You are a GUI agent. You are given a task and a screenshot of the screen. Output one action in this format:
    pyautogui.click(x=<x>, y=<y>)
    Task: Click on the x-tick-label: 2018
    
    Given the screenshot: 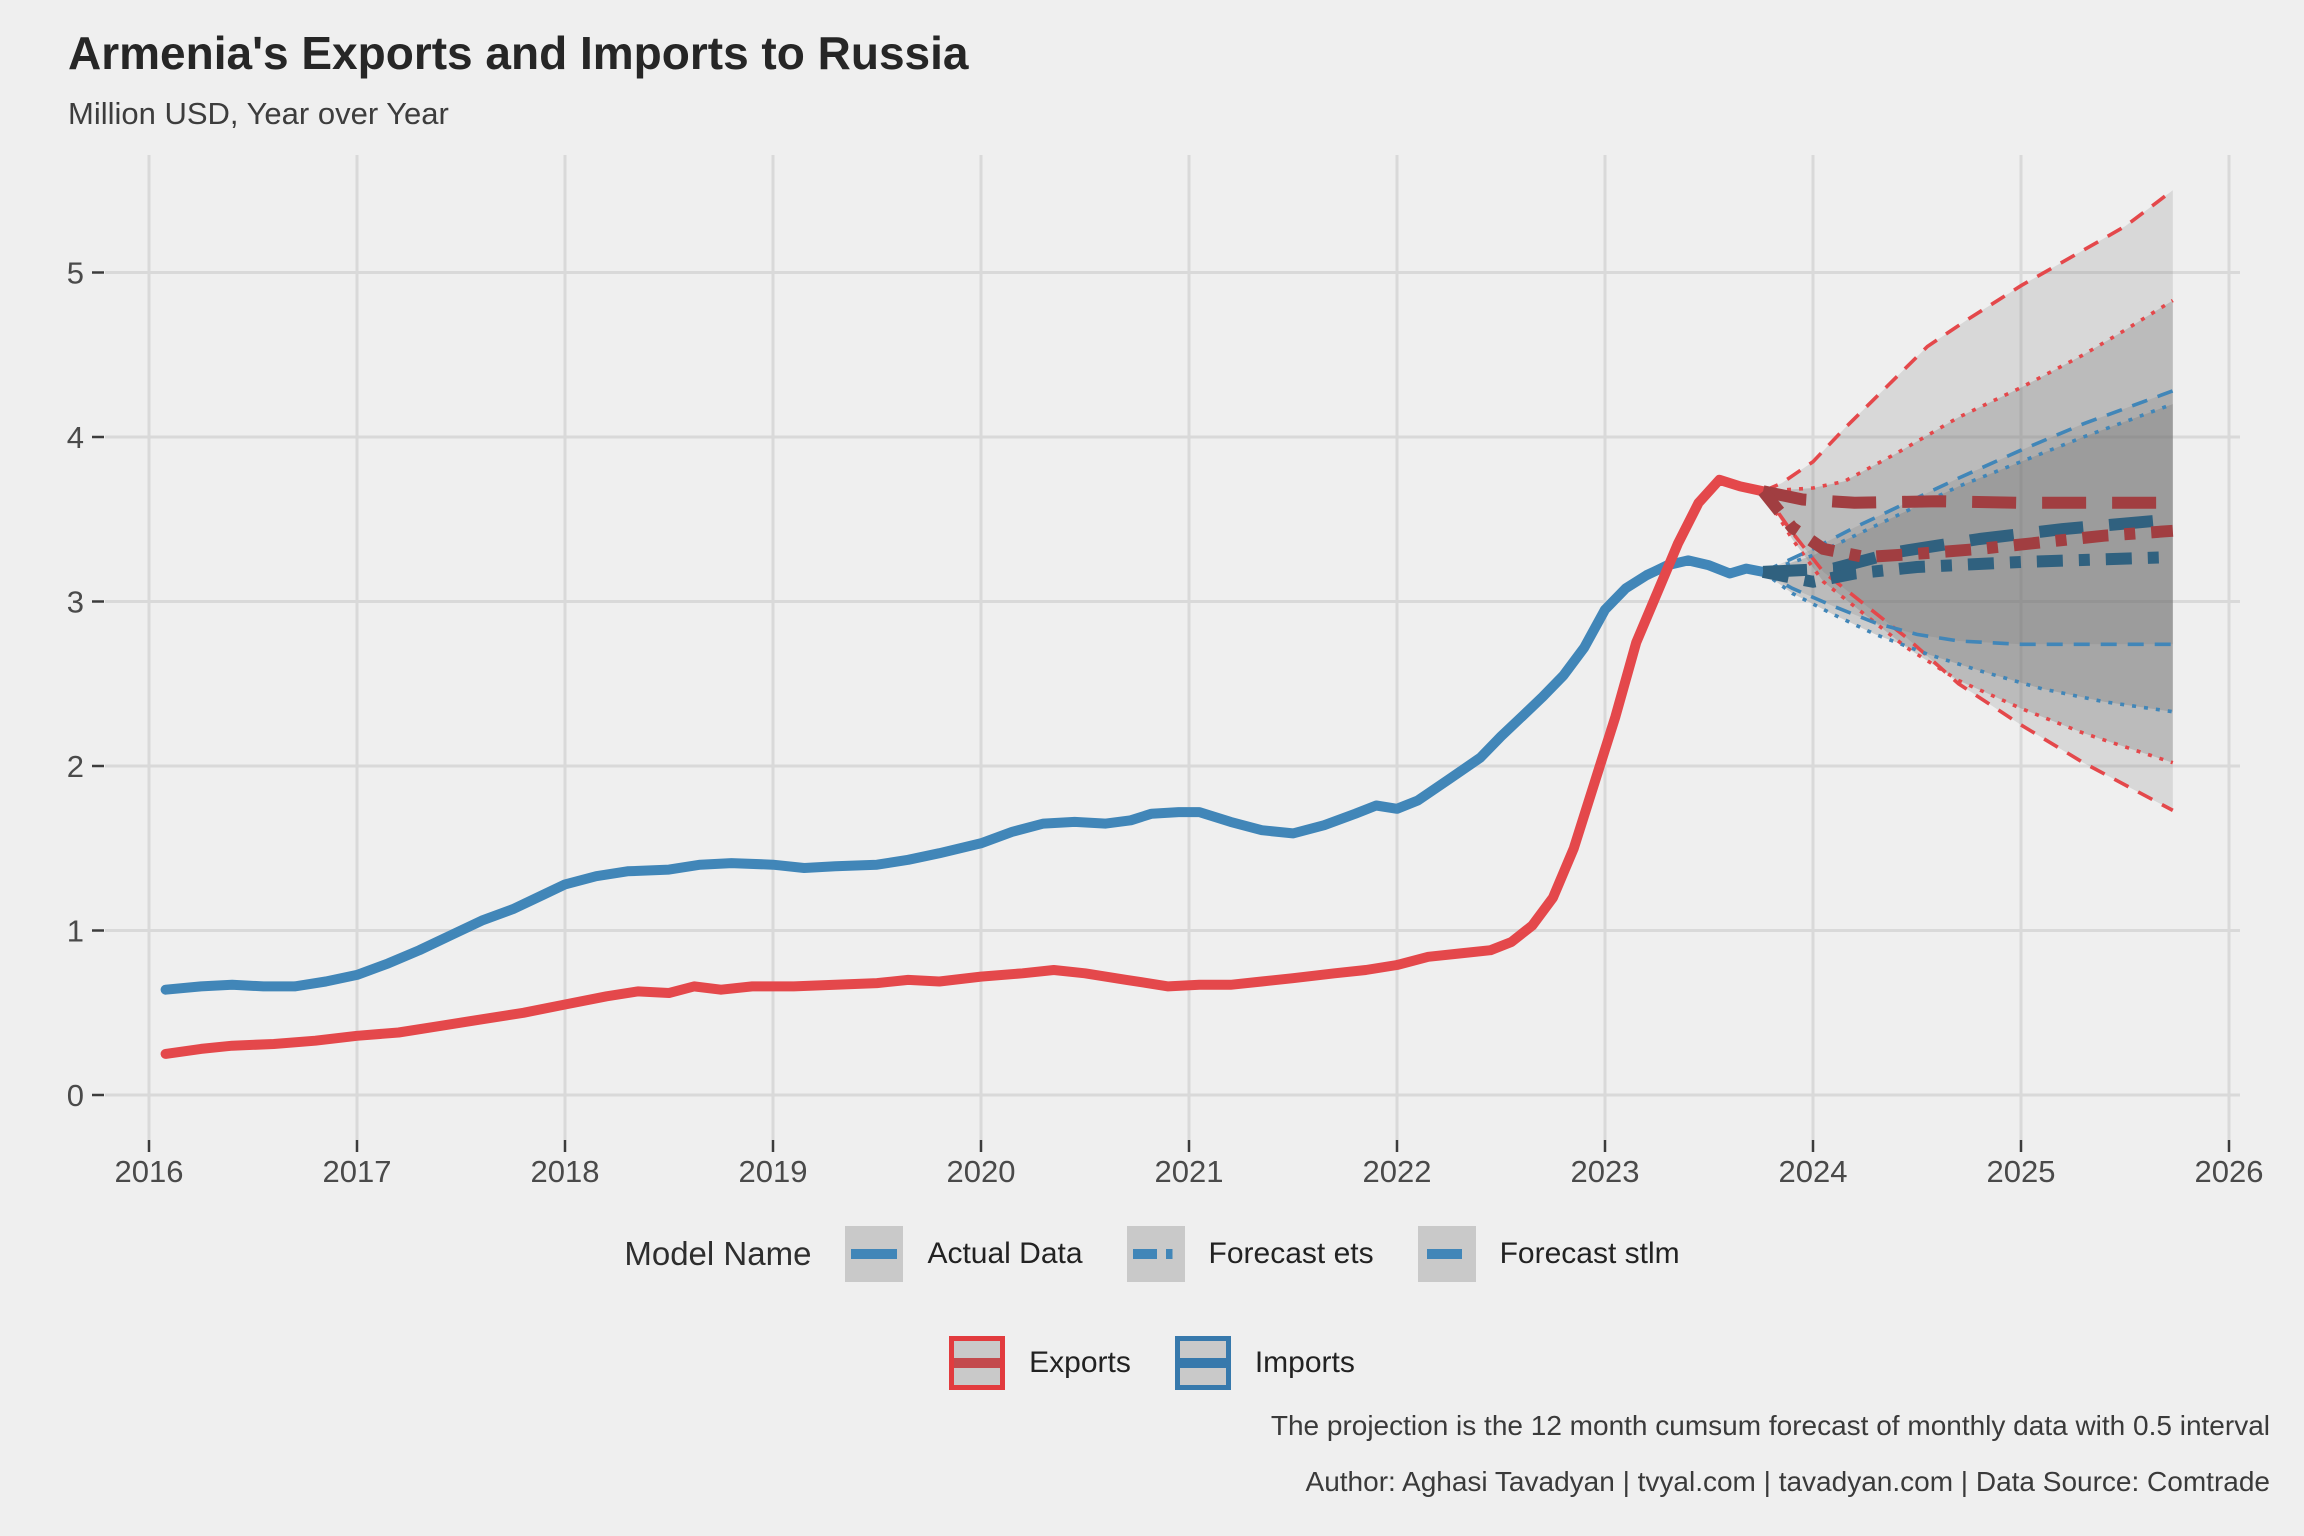 What is the action you would take?
    pyautogui.click(x=565, y=1171)
    